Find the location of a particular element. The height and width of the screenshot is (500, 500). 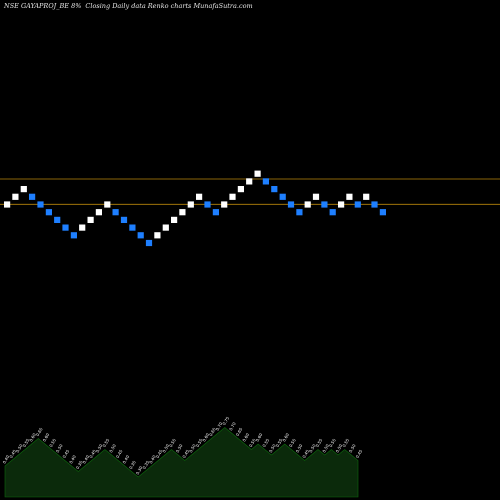

volume-value-label: 0.30 is located at coordinates (139, 470).